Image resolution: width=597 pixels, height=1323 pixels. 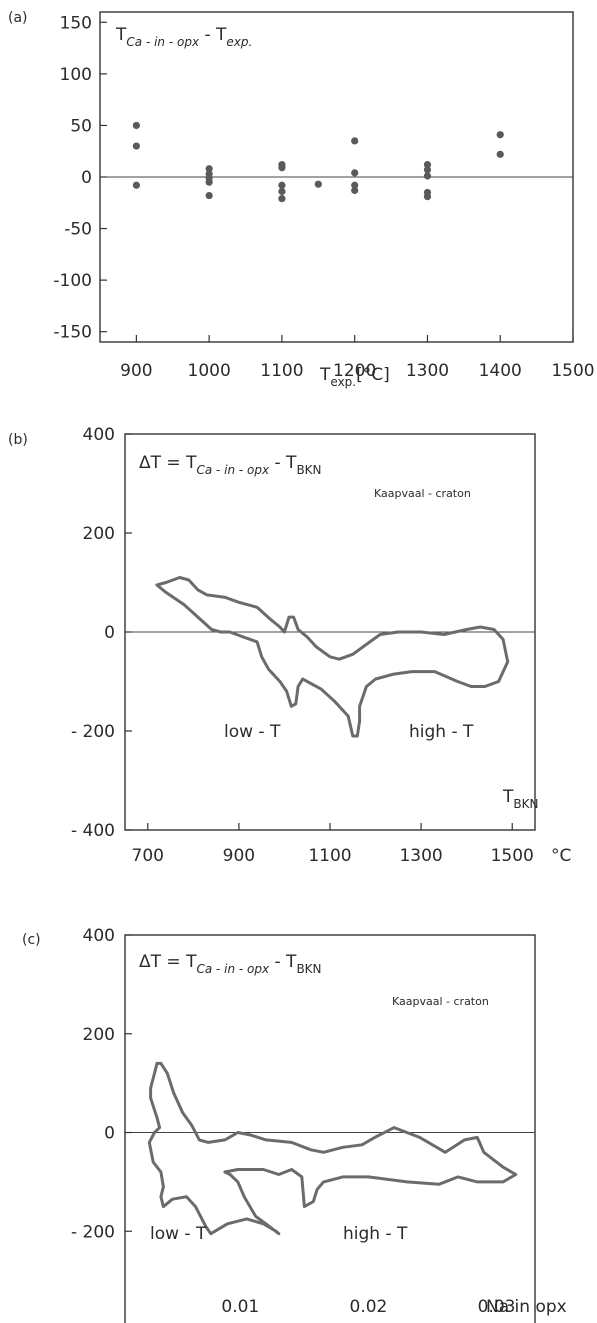 What do you see at coordinates (561, 856) in the screenshot?
I see `panel-b-x-unit: °C` at bounding box center [561, 856].